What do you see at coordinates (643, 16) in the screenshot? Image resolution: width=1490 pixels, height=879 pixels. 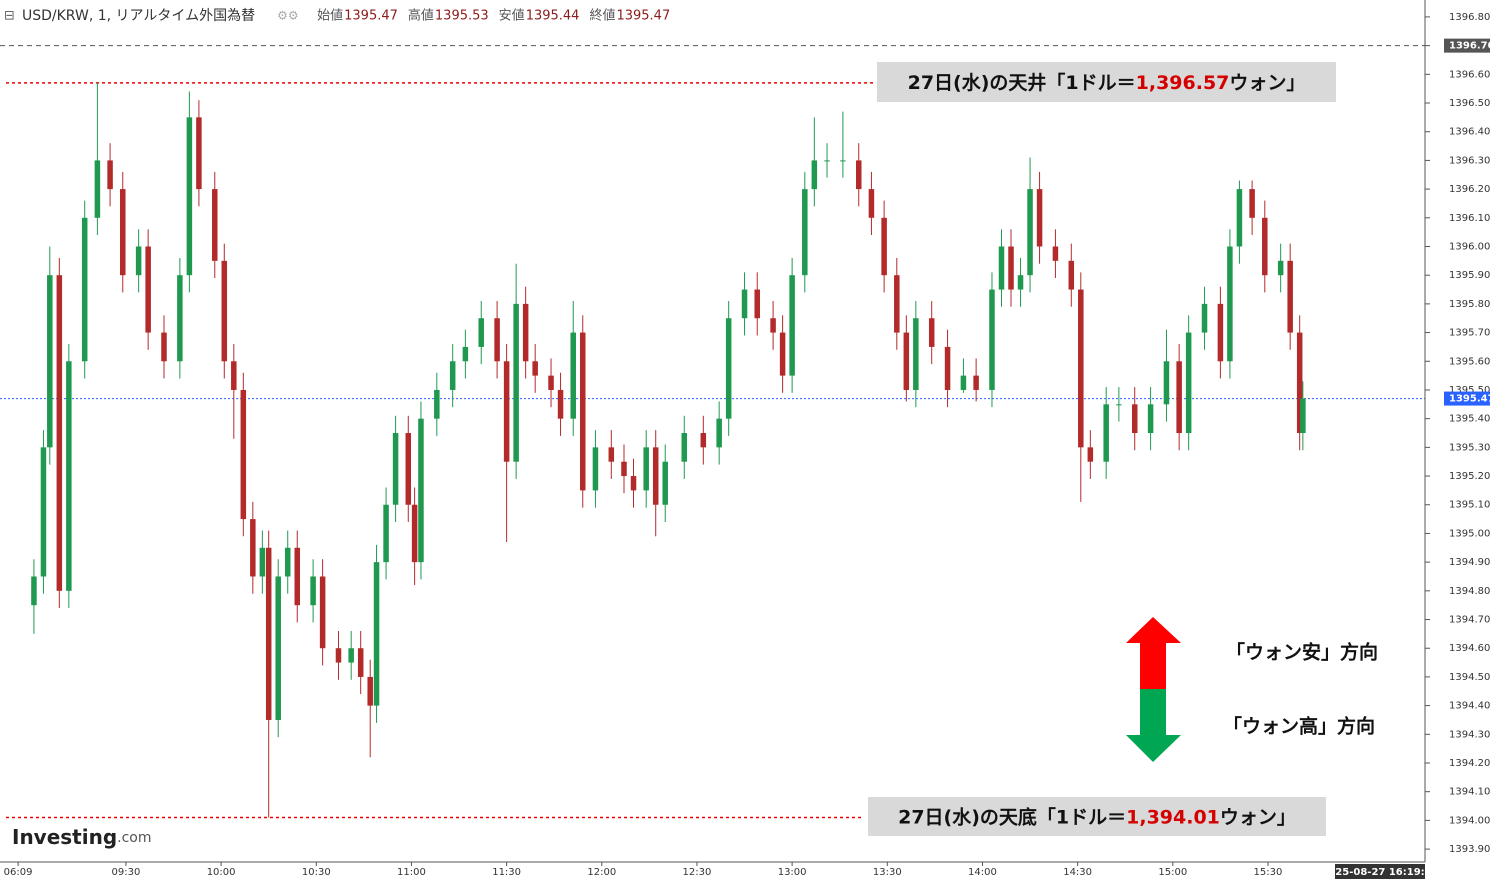 I see `ohlc-value: 1395.47` at bounding box center [643, 16].